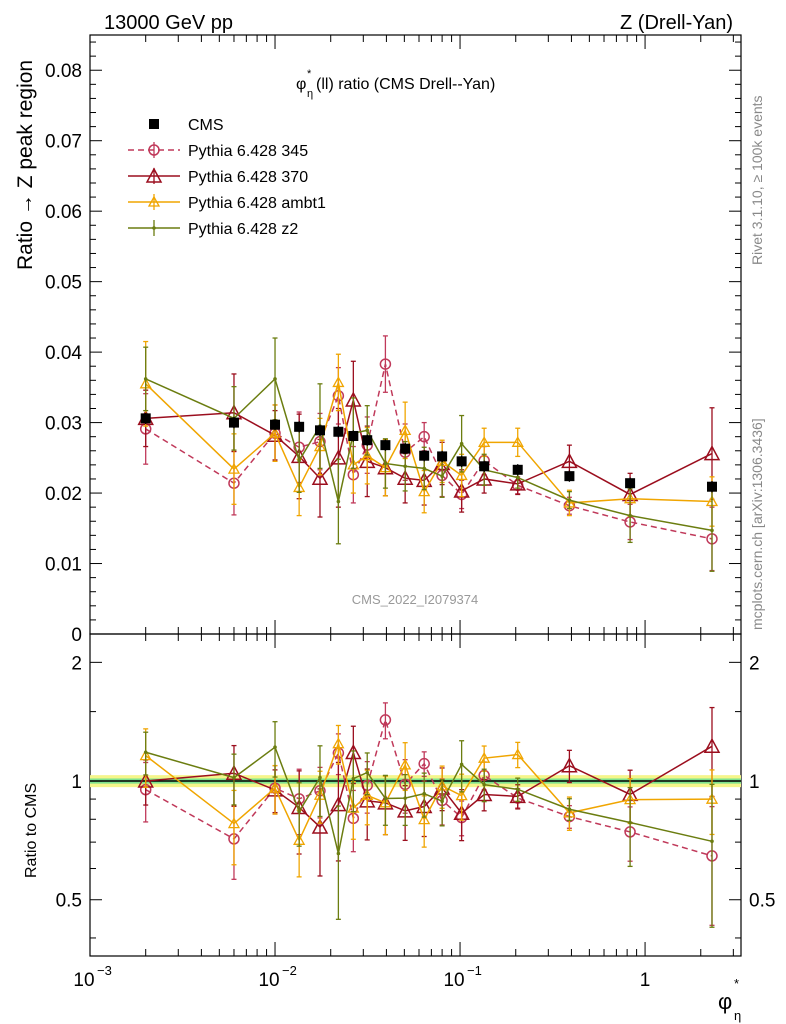 Image resolution: width=786 pixels, height=1024 pixels. What do you see at coordinates (63, 353) in the screenshot?
I see `y-tick-label: 0.04` at bounding box center [63, 353].